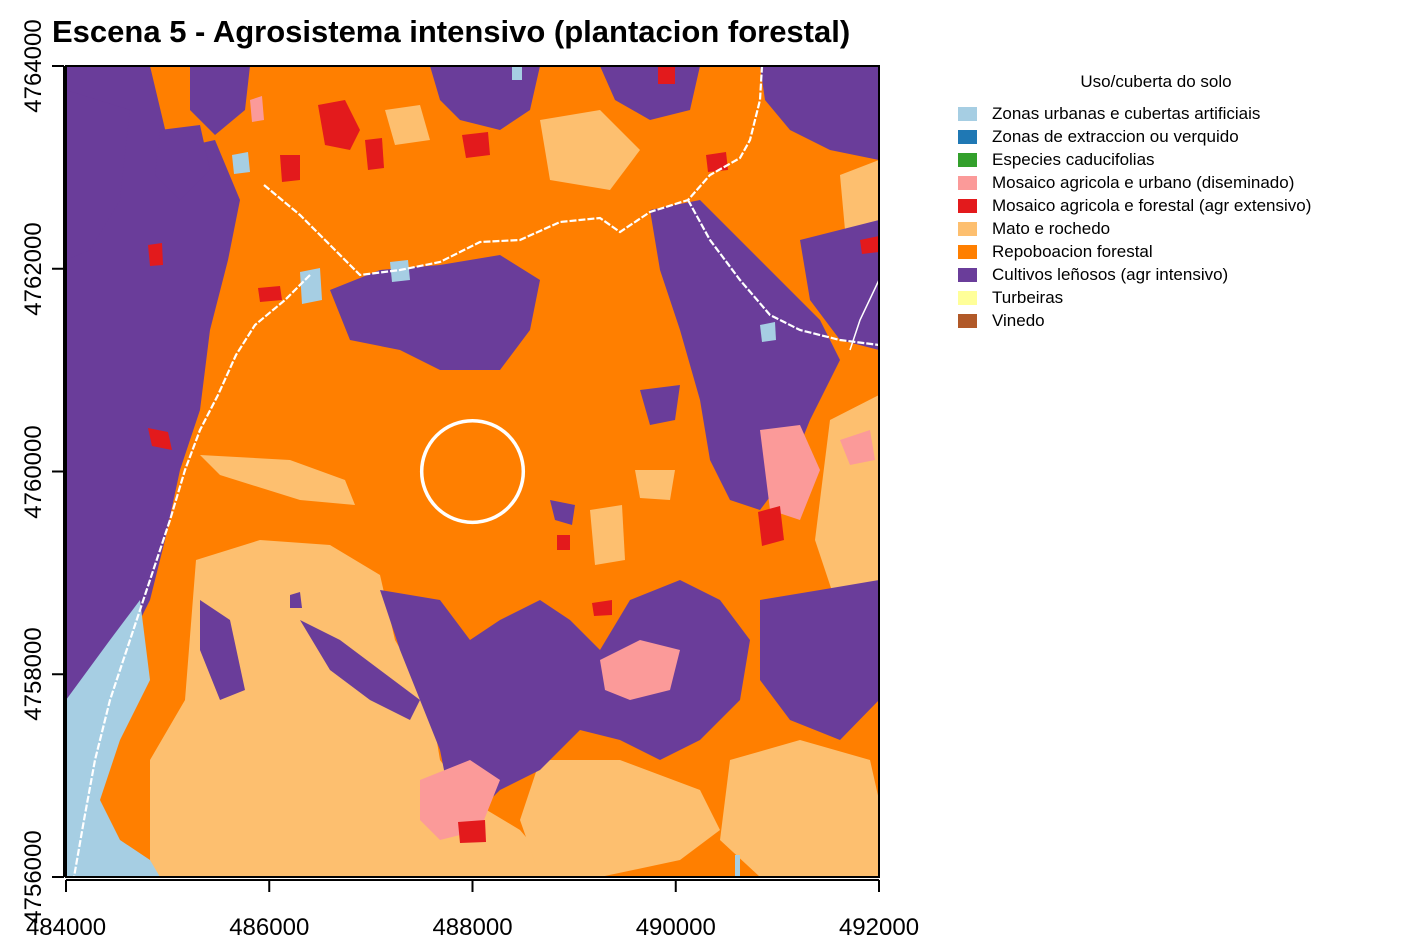 The width and height of the screenshot is (1417, 944). What do you see at coordinates (472, 927) in the screenshot?
I see `x-tick-label: 488000` at bounding box center [472, 927].